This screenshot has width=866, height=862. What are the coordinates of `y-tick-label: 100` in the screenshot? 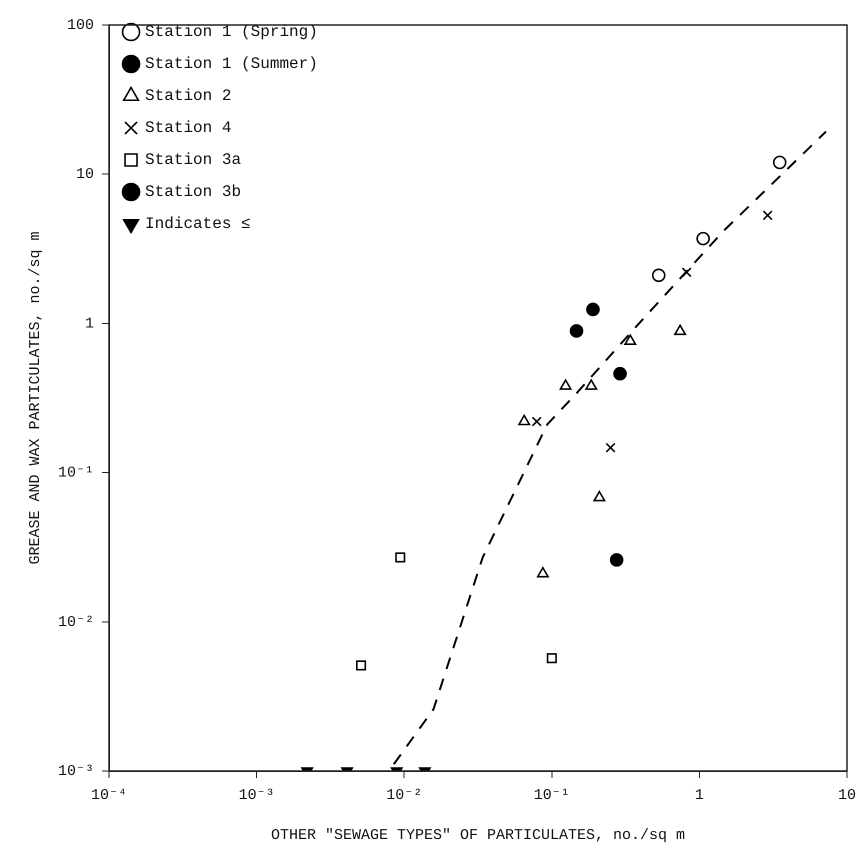 It's located at (80, 25).